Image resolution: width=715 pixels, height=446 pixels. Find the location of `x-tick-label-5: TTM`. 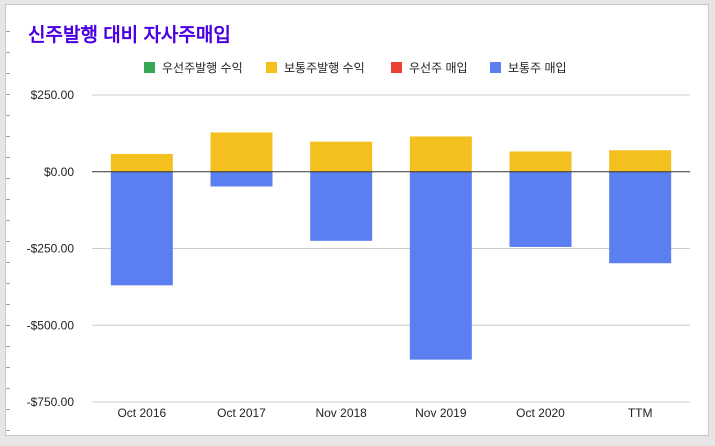

x-tick-label-5: TTM is located at coordinates (640, 413).